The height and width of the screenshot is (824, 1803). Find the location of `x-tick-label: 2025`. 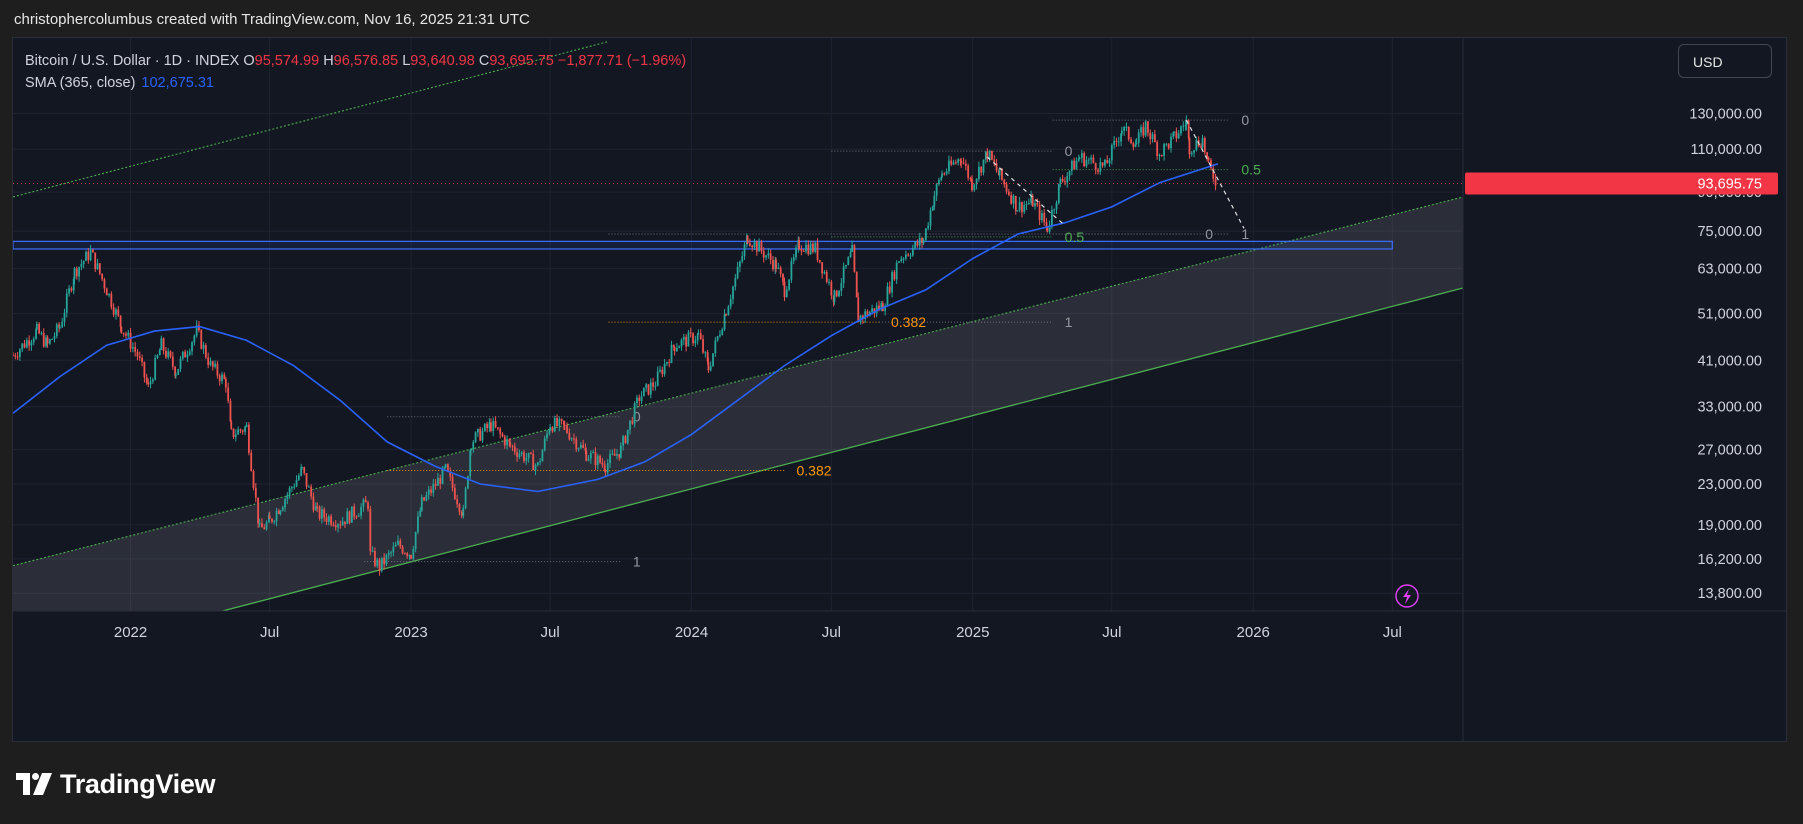

x-tick-label: 2025 is located at coordinates (972, 632).